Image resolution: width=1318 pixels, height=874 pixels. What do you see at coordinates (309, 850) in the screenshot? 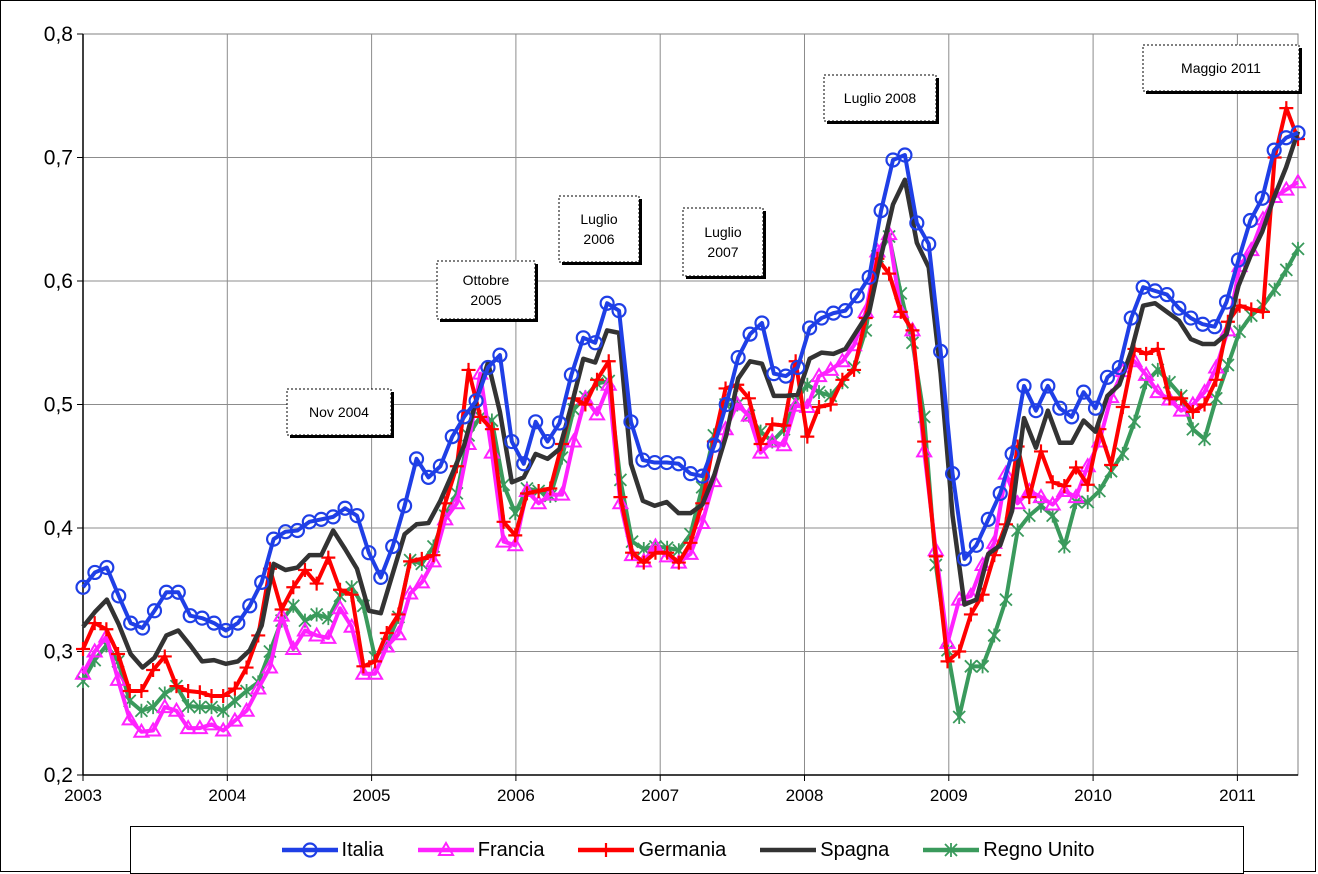
I see `legend-swatch-italia` at bounding box center [309, 850].